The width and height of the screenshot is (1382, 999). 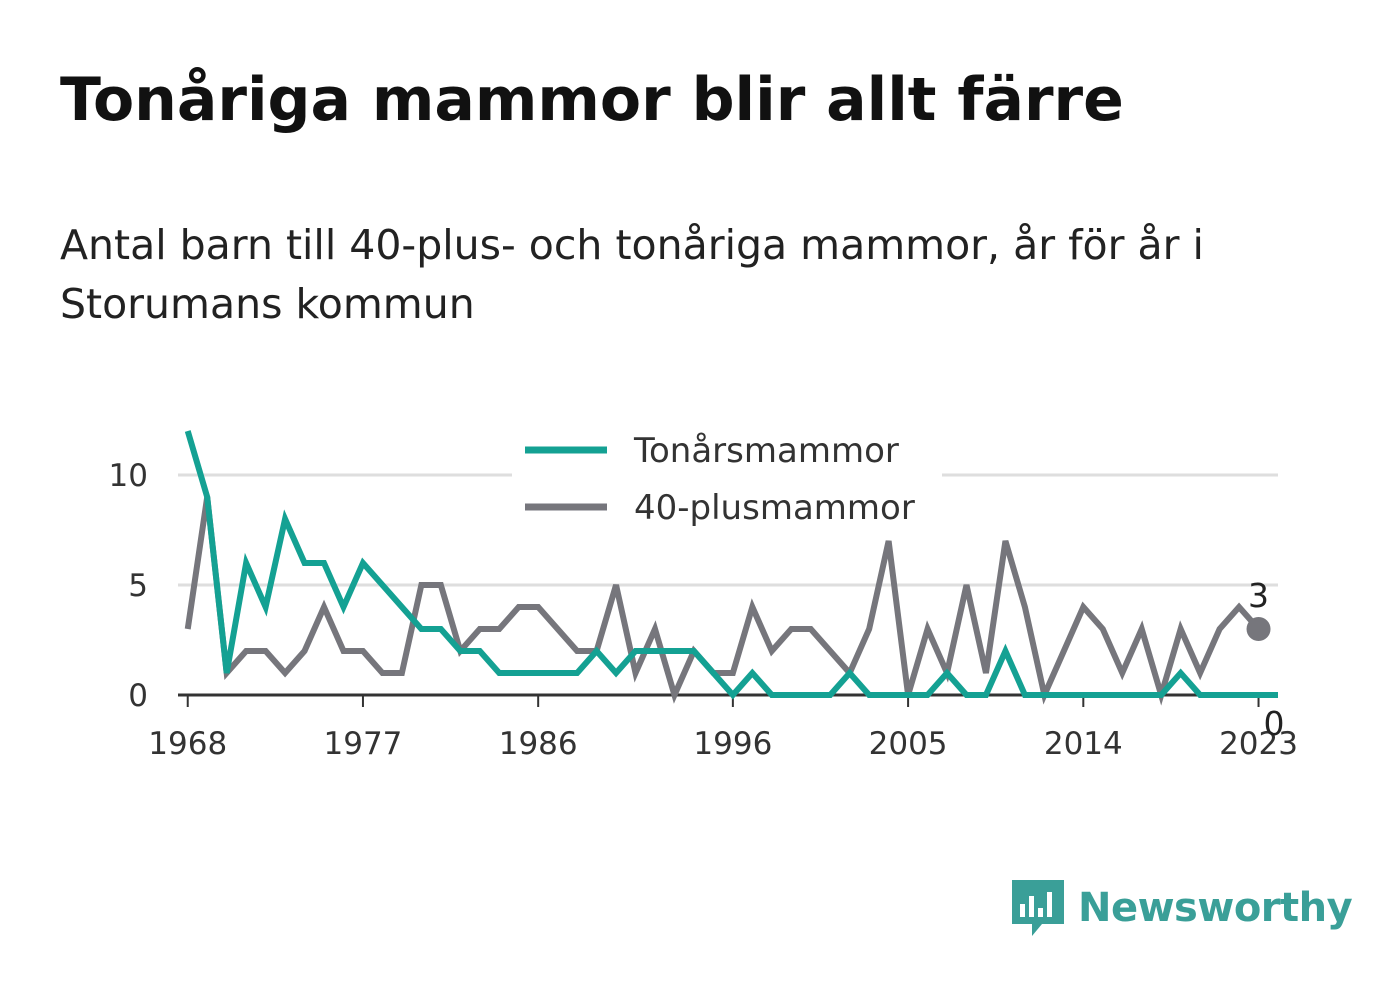 I want to click on x-tick-label: 1986, so click(x=538, y=744).